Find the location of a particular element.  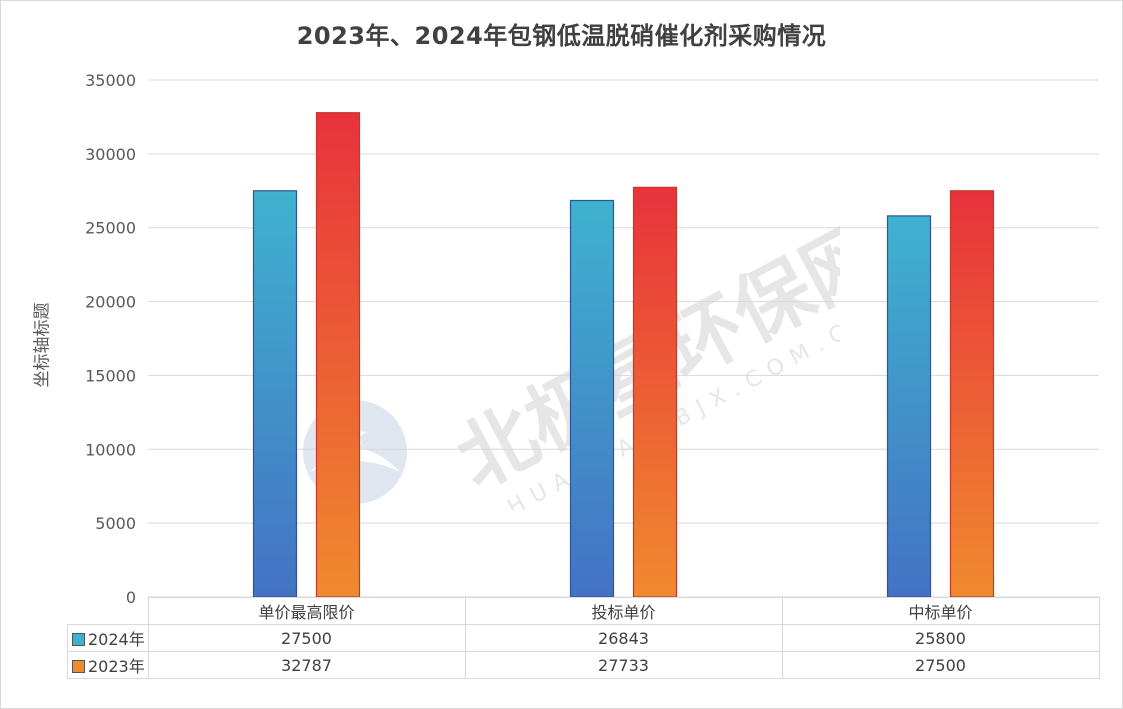

legend-swatch-2024 is located at coordinates (78, 639).